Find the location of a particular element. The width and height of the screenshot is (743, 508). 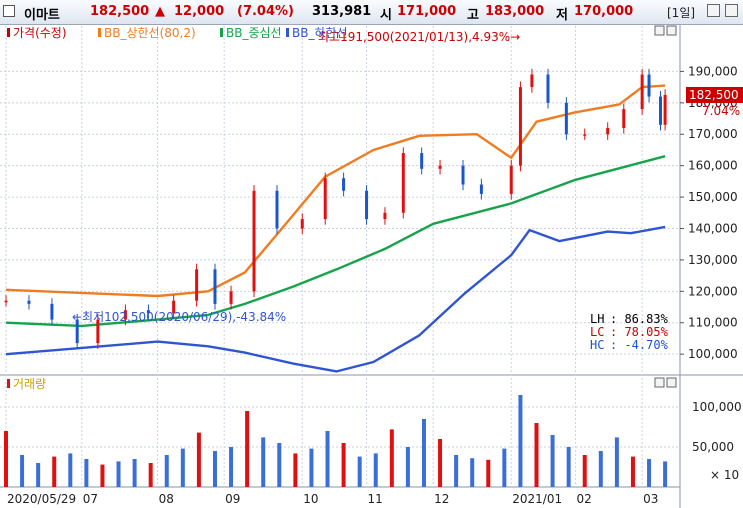

x-tick-label: 10 is located at coordinates (310, 499).